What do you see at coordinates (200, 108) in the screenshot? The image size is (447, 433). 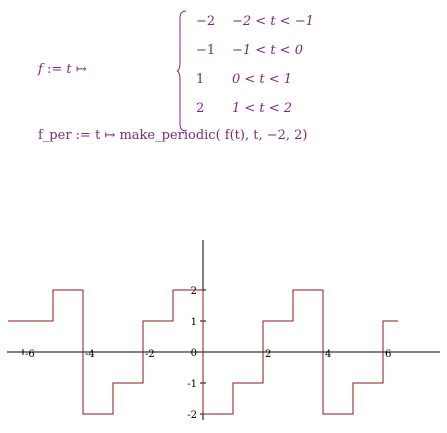 I see `case-value: 2` at bounding box center [200, 108].